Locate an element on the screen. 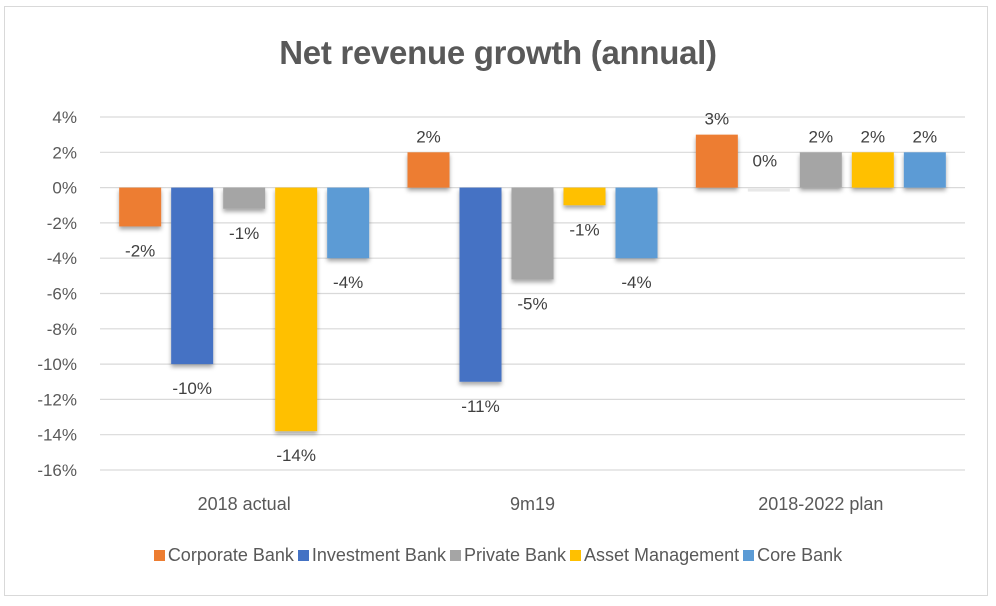 Image resolution: width=996 pixels, height=606 pixels. legend-item: Corporate Bank is located at coordinates (223, 555).